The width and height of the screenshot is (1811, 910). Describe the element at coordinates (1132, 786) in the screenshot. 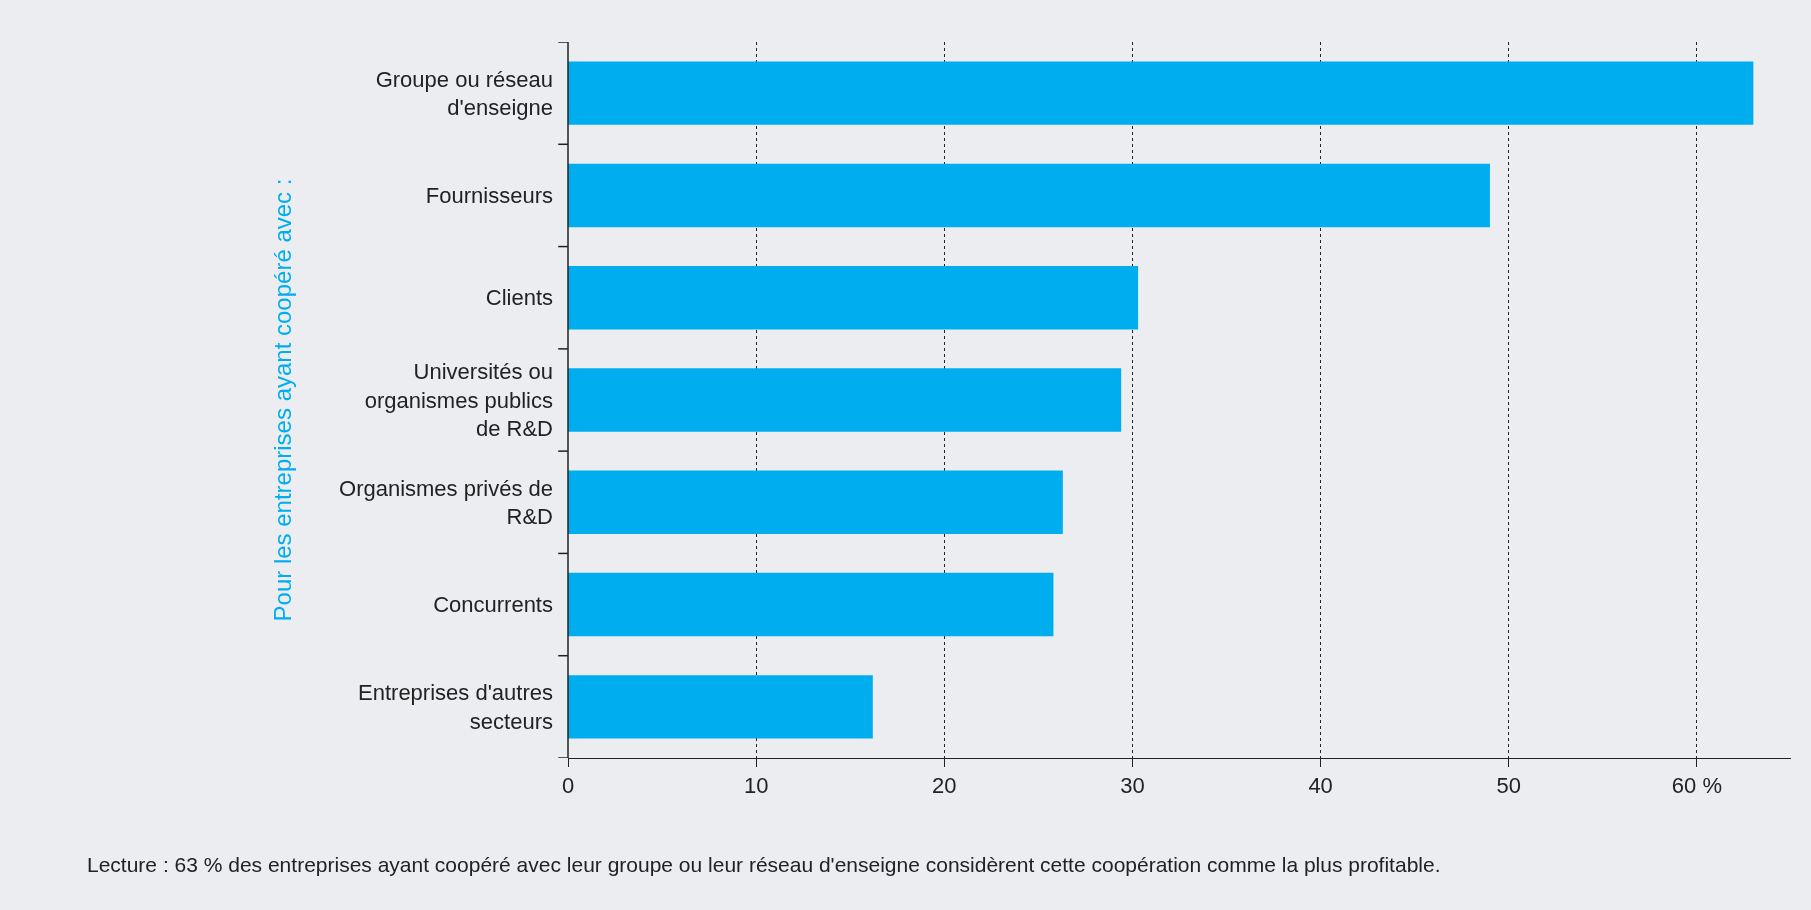

I see `x-tick-label: 30` at that location.